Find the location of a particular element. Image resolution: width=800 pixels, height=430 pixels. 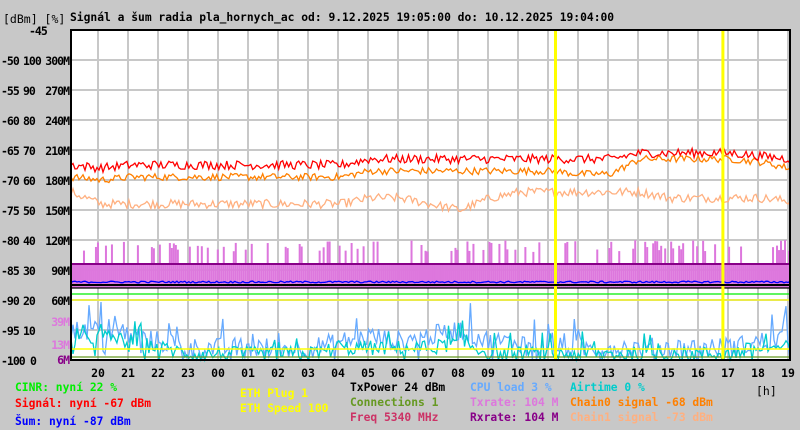

legend-cpu: CPU load 3 % is located at coordinates (511, 387).